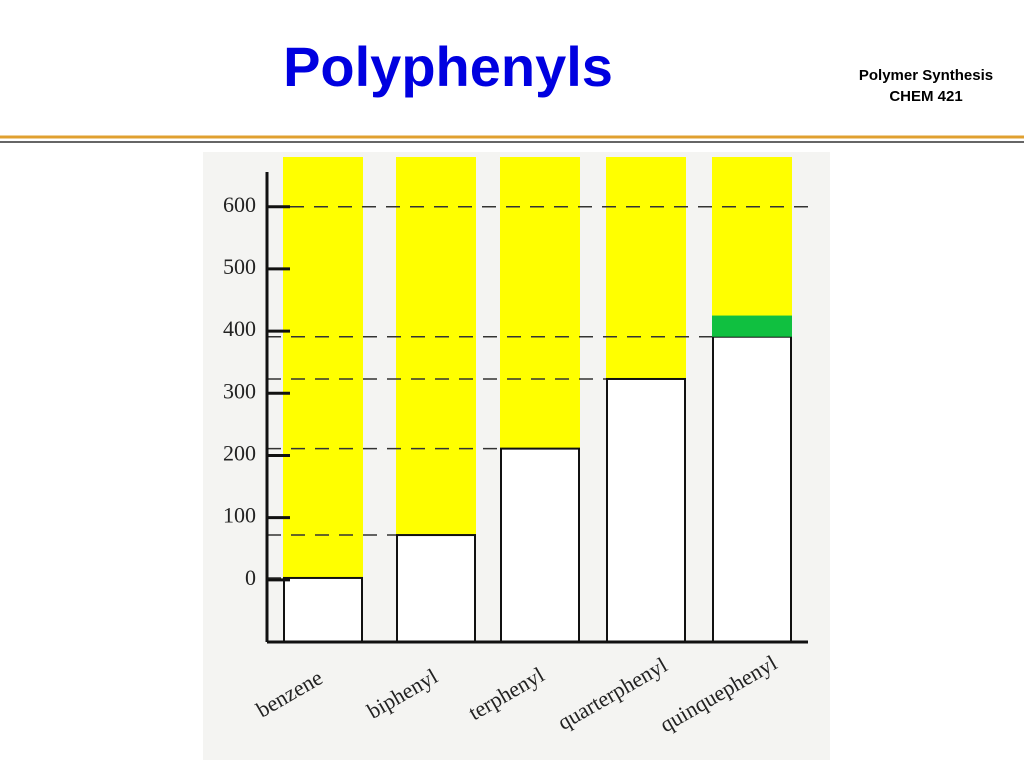 The width and height of the screenshot is (1024, 768). Describe the element at coordinates (239, 453) in the screenshot. I see `y-tick-label: 200` at that location.